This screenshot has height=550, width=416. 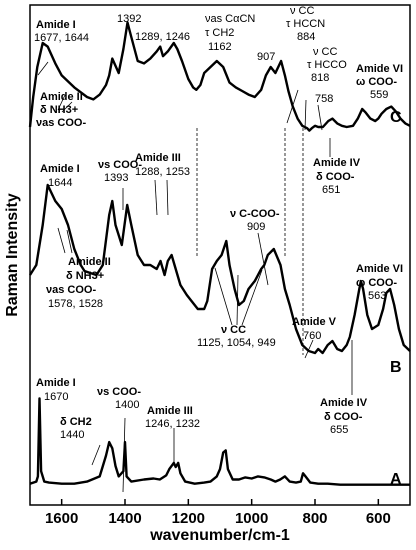 What do you see at coordinates (396, 117) in the screenshot?
I see `trace-label-c: C` at bounding box center [396, 117].